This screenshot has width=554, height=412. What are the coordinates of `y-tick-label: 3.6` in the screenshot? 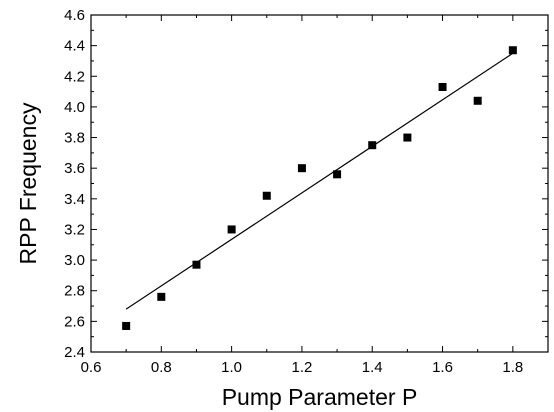 It's located at (74, 168).